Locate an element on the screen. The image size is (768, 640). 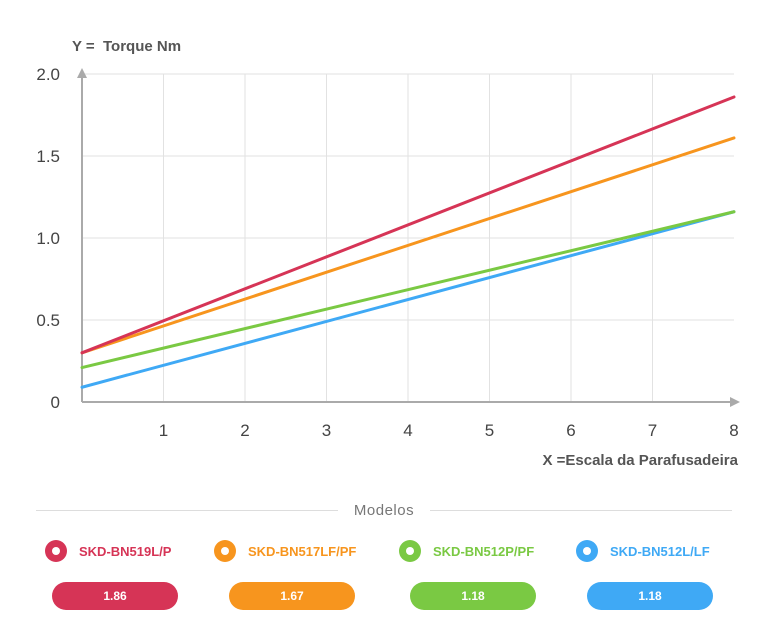
x-tick-label: 7 is located at coordinates (652, 430).